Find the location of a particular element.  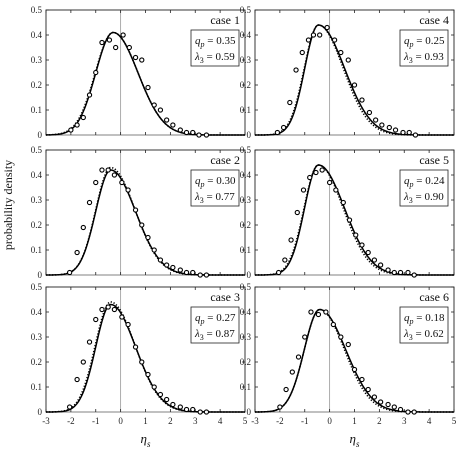

chart-panel-3: 0 0.1 0.2 0.3 0.4 0.5 case 2 qp = 0.30 λ3 = 0.77 is located at coordinates (138, 212).